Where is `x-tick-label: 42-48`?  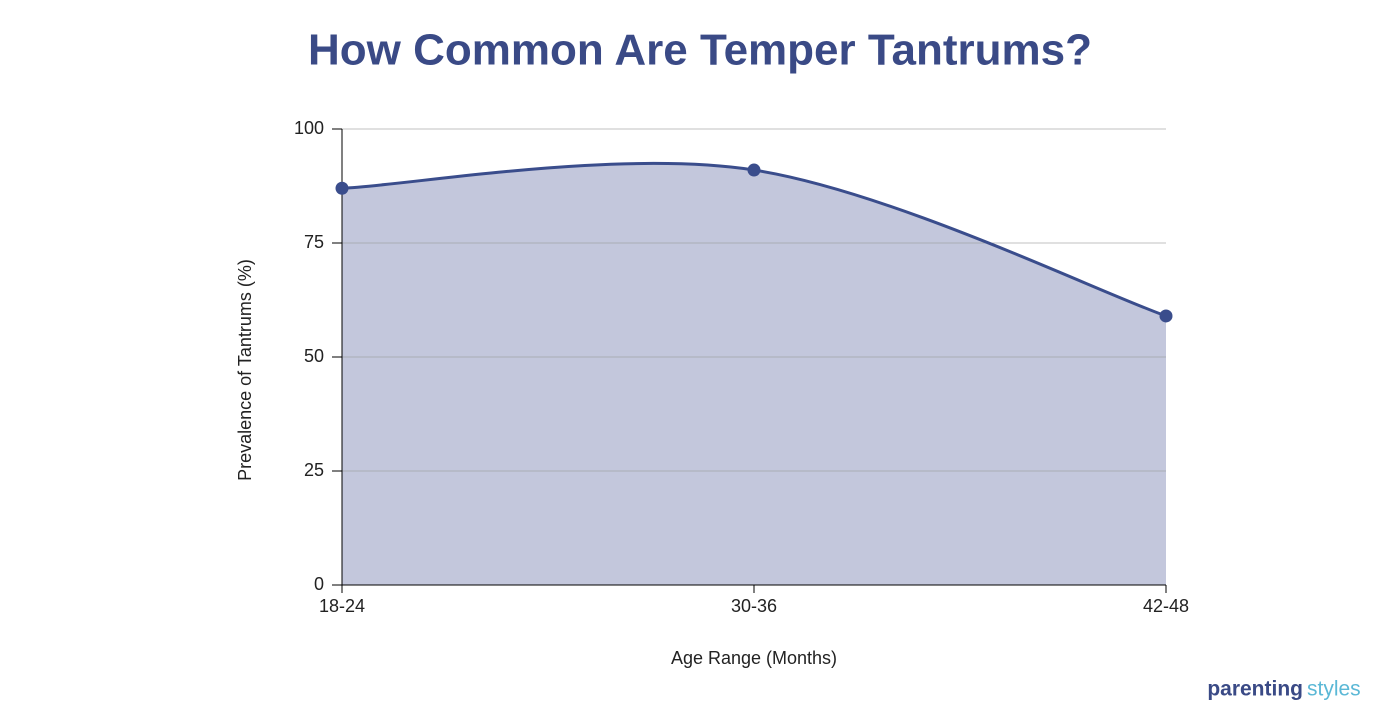
x-tick-label: 42-48 is located at coordinates (1166, 606).